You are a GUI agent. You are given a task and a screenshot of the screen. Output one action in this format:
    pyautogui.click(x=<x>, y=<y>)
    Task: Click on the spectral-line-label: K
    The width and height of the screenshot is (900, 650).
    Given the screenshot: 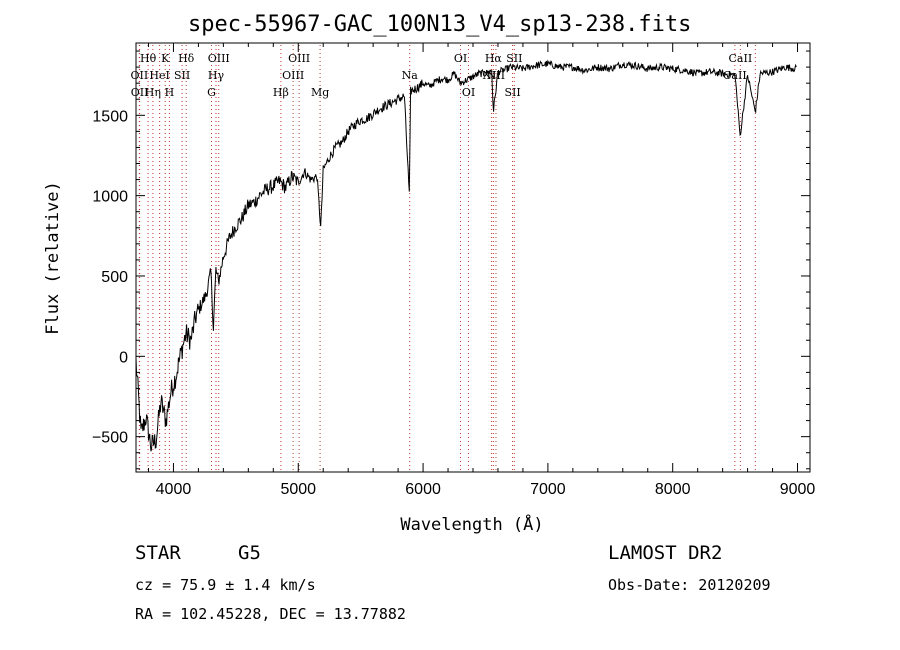 What is the action you would take?
    pyautogui.click(x=165, y=58)
    